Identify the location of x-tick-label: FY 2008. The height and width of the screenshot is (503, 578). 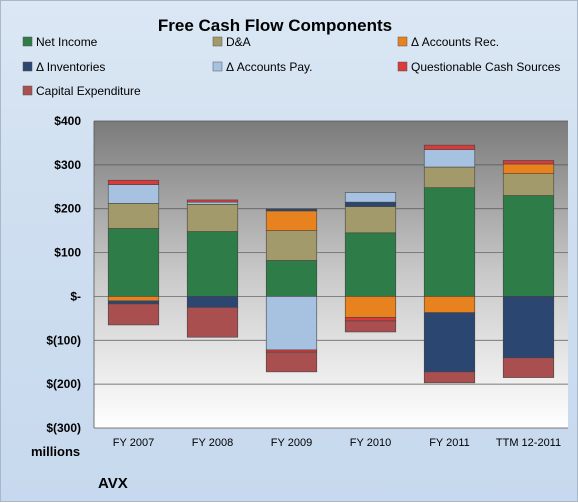
(212, 443).